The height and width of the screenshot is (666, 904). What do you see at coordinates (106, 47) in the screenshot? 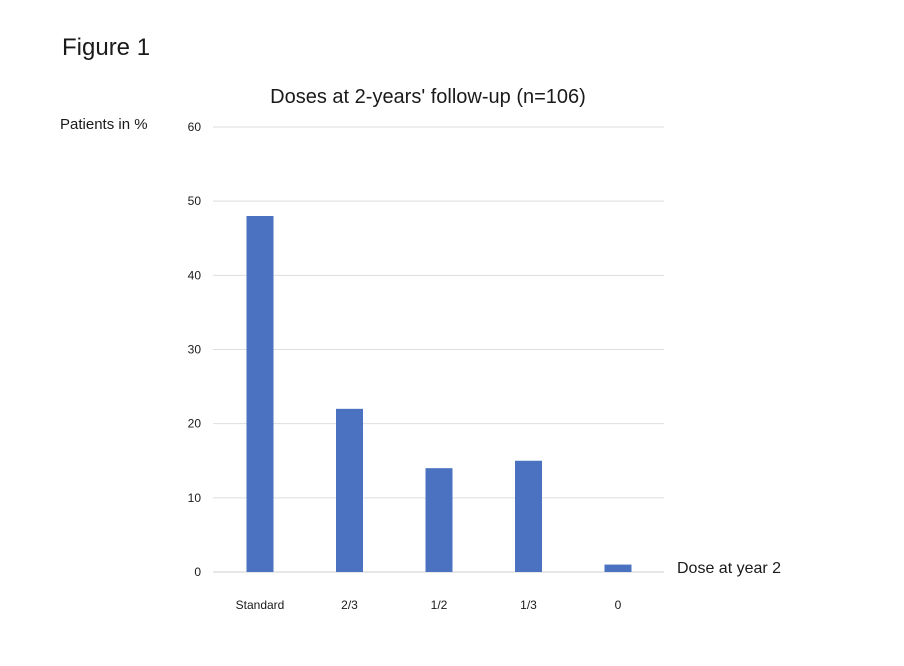
I see `figure-label: Figure 1` at bounding box center [106, 47].